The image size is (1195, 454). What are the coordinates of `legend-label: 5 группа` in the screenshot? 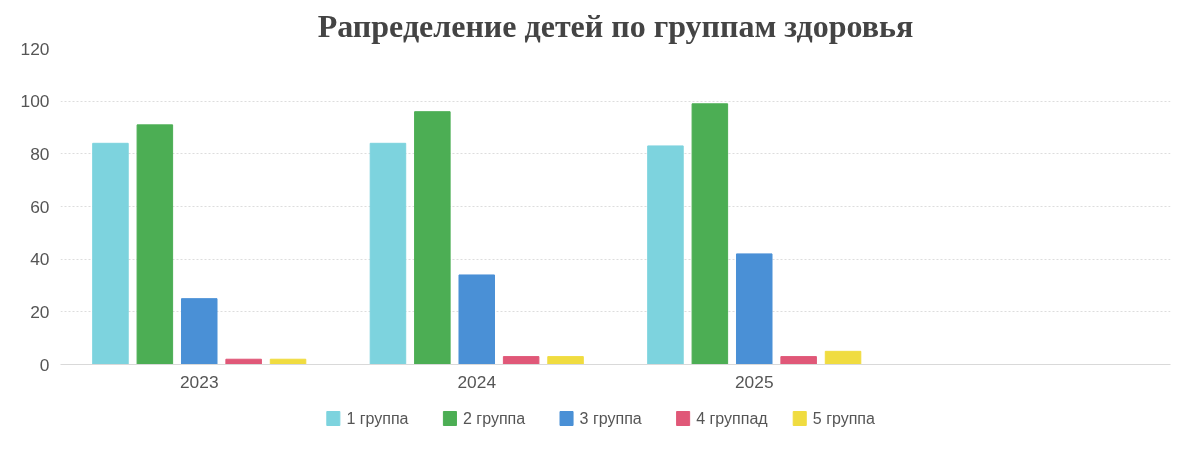 It's located at (844, 418).